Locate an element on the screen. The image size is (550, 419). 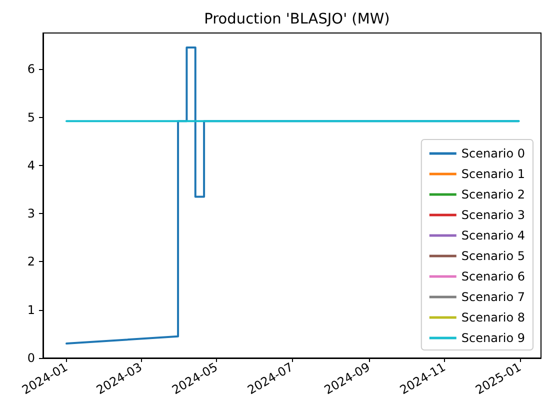
legend-label: Scenario 1 is located at coordinates (493, 174).